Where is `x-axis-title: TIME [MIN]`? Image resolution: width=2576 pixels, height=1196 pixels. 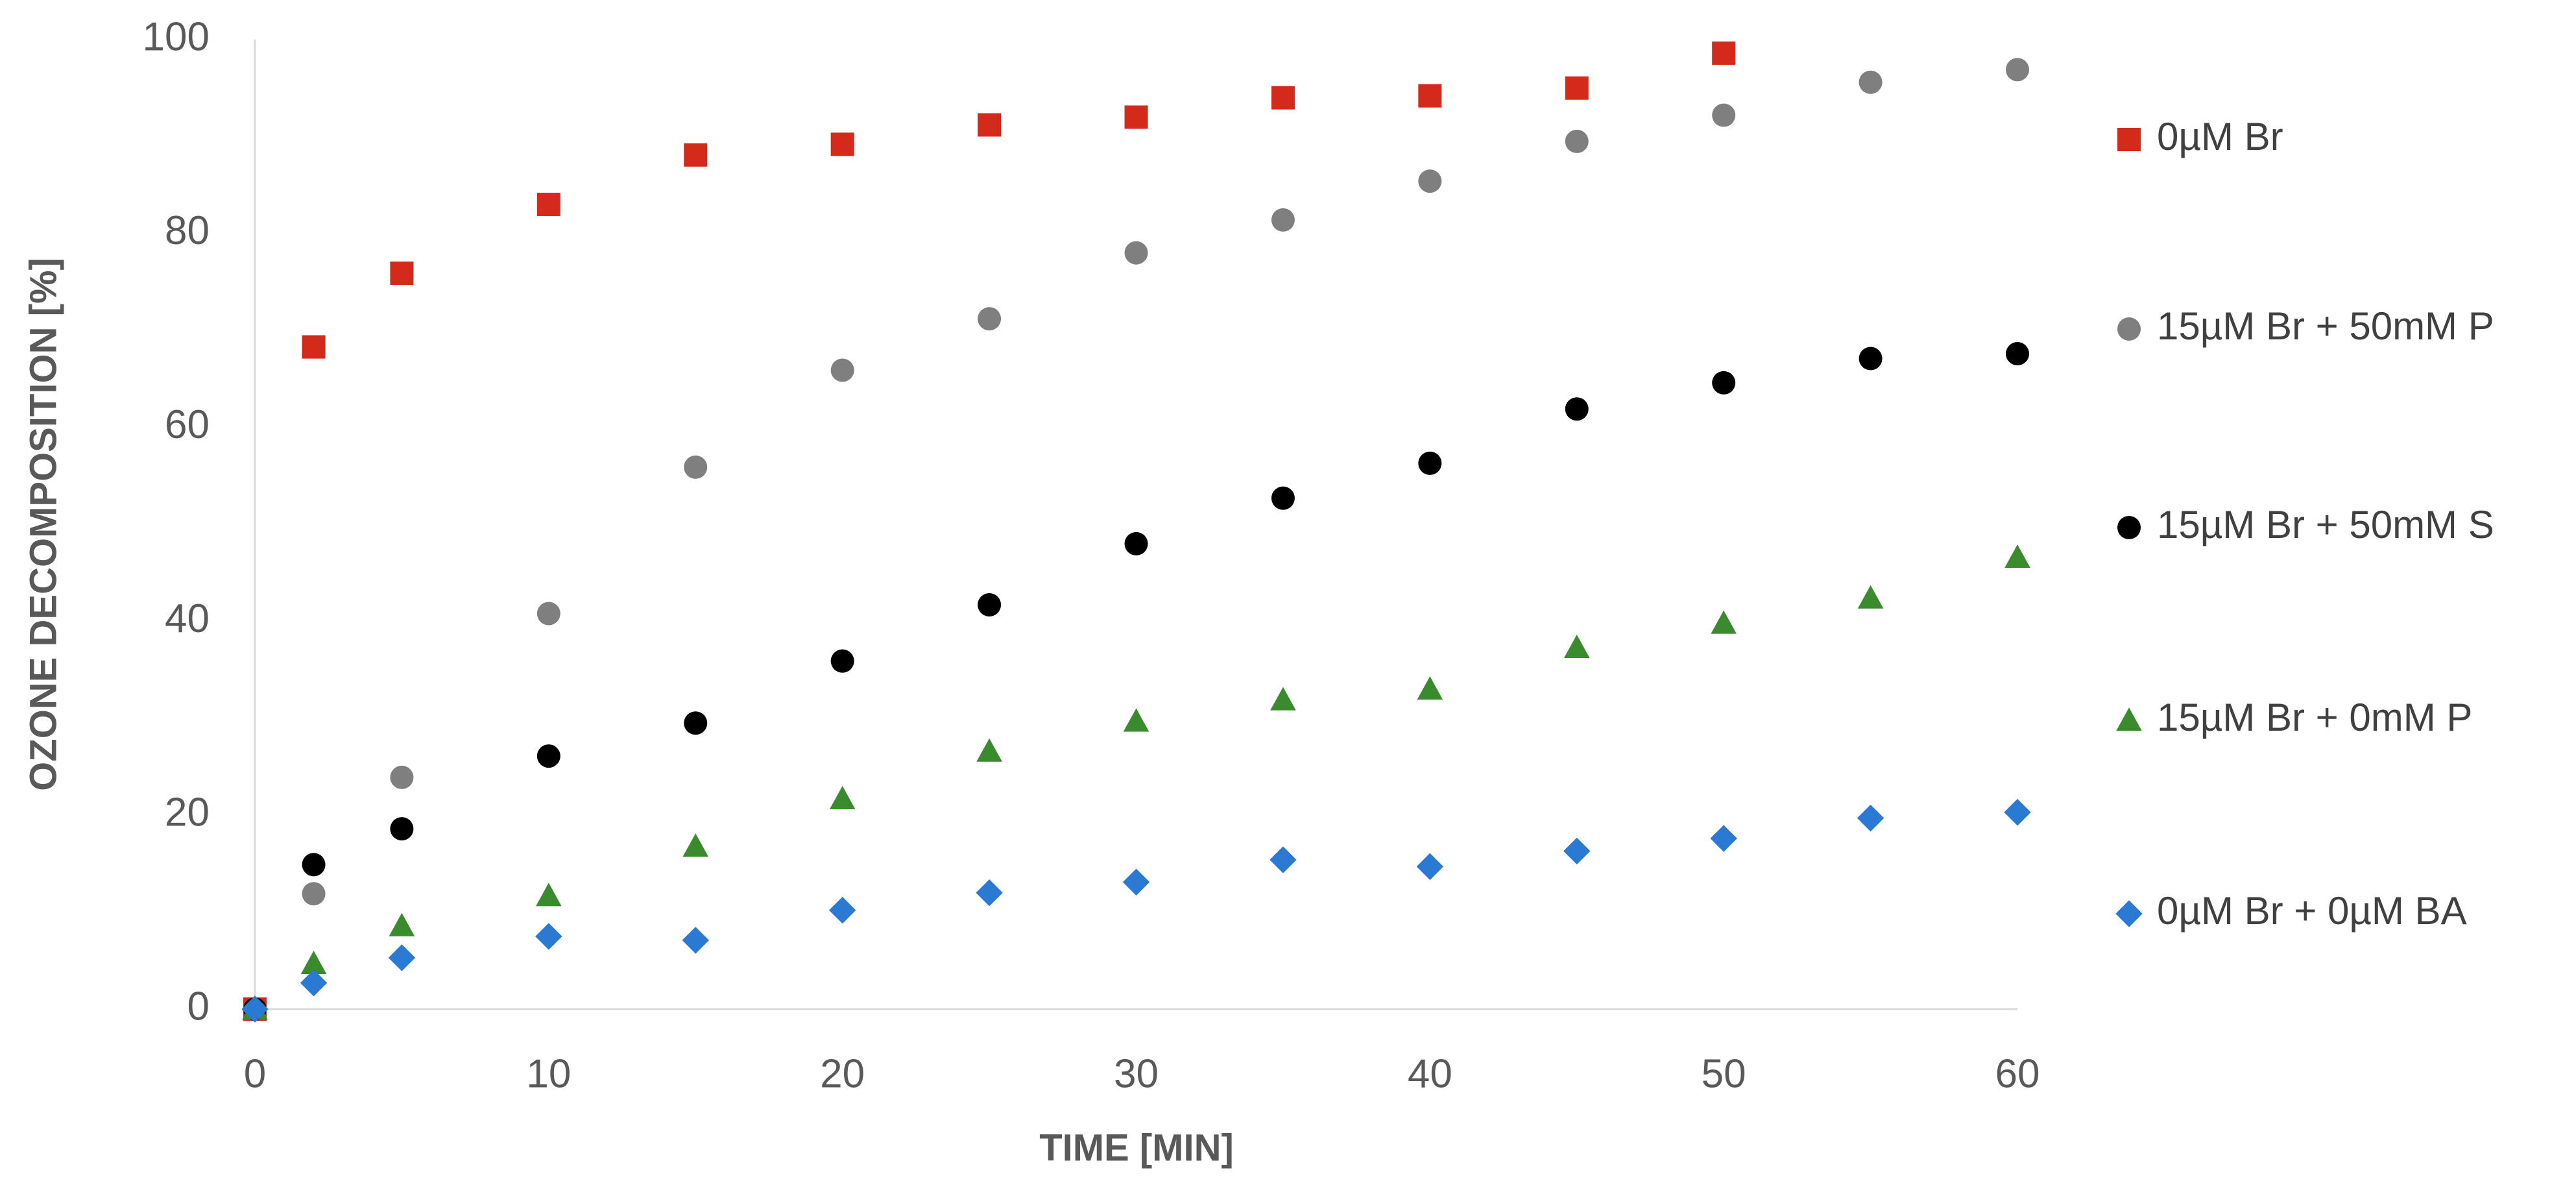 x-axis-title: TIME [MIN] is located at coordinates (1136, 1148).